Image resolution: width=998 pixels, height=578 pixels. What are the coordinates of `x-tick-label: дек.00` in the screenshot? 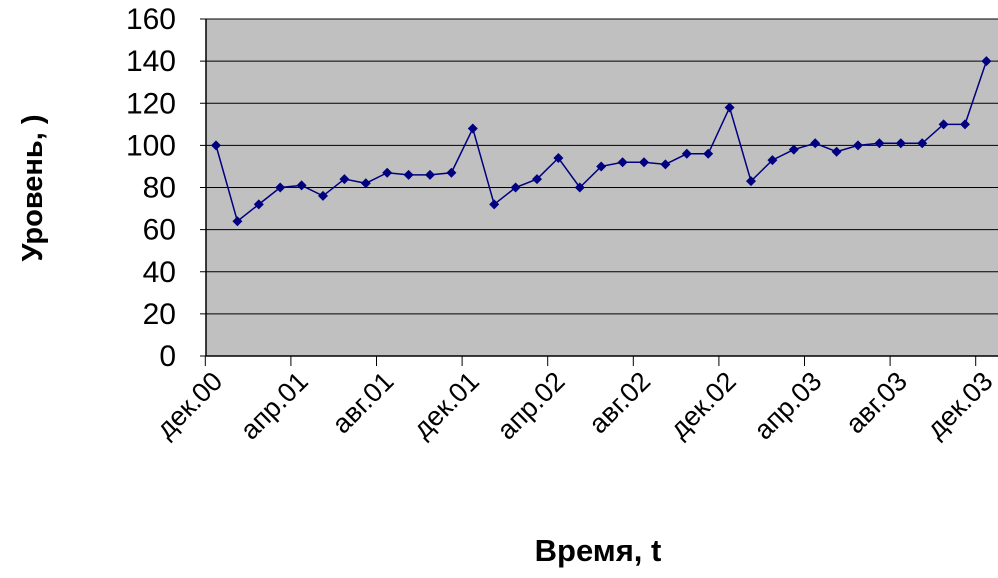 It's located at (189, 405).